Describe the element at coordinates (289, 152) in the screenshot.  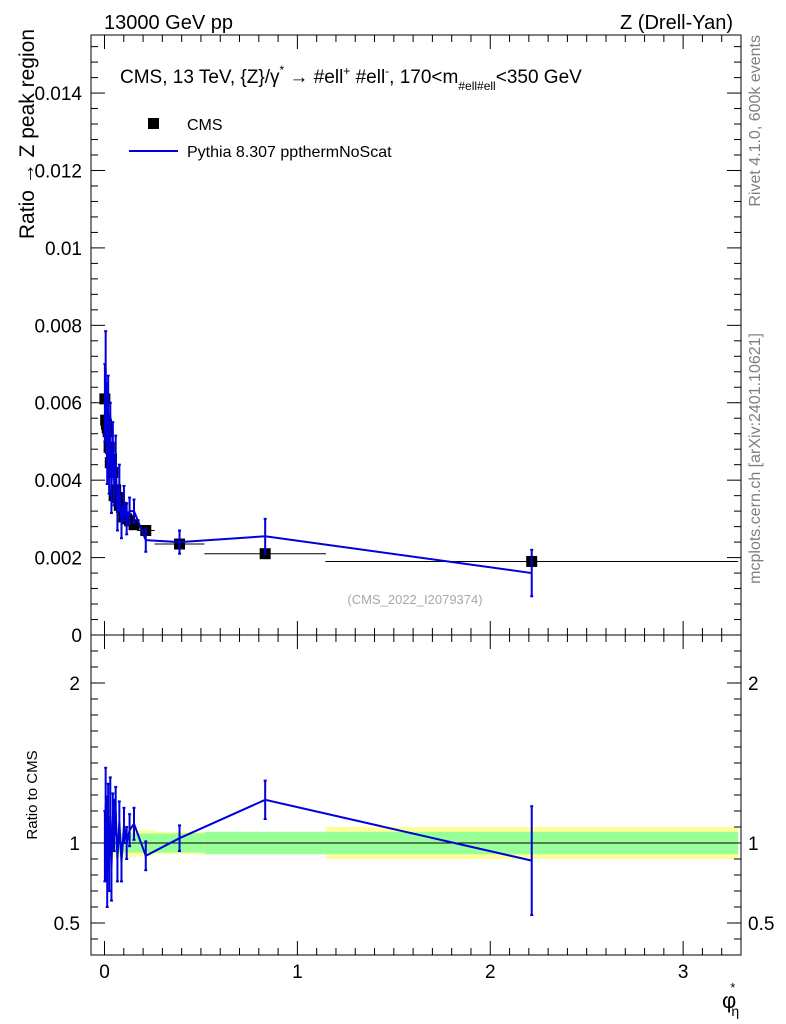
I see `legend-pythia-label: Pythia 8.307 ppthermNoScat` at that location.